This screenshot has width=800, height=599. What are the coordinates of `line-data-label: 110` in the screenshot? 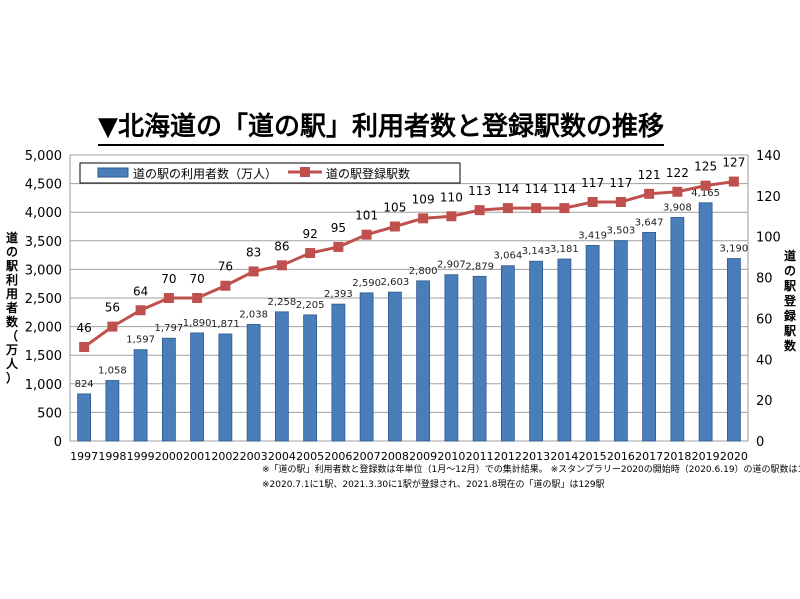 It's located at (451, 197).